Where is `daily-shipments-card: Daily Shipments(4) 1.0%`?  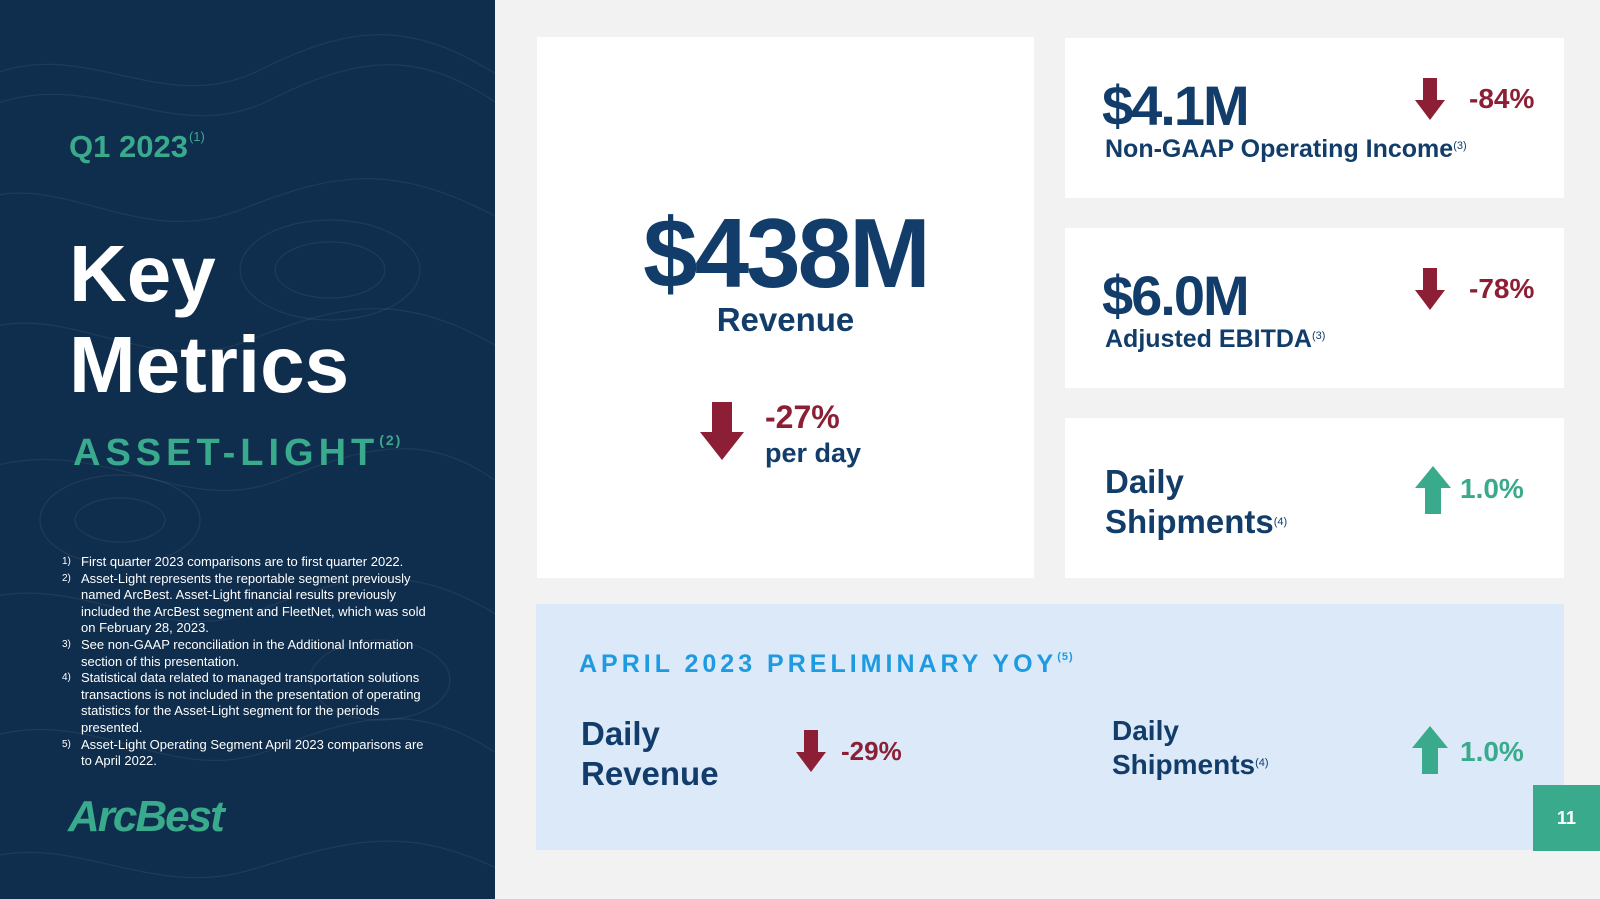
daily-shipments-card: Daily Shipments(4) 1.0% is located at coordinates (1314, 498).